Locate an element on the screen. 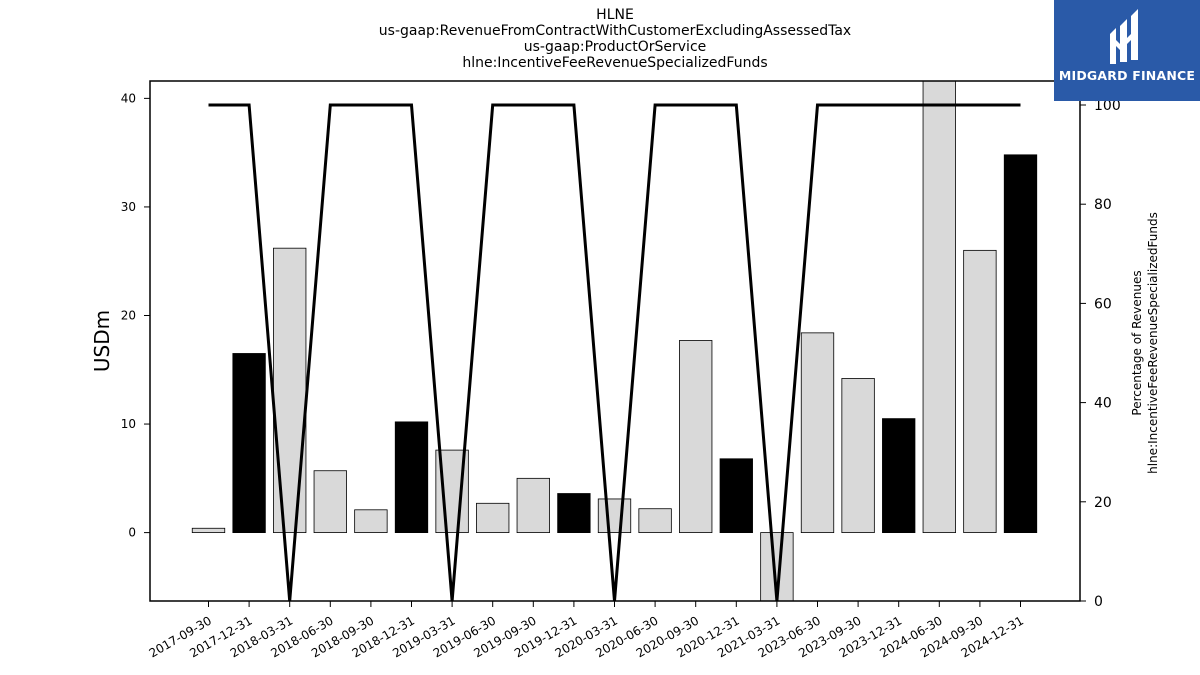 The height and width of the screenshot is (675, 1200). chart-subtitle-axis: us-gaap:ProductOrService is located at coordinates (615, 47).